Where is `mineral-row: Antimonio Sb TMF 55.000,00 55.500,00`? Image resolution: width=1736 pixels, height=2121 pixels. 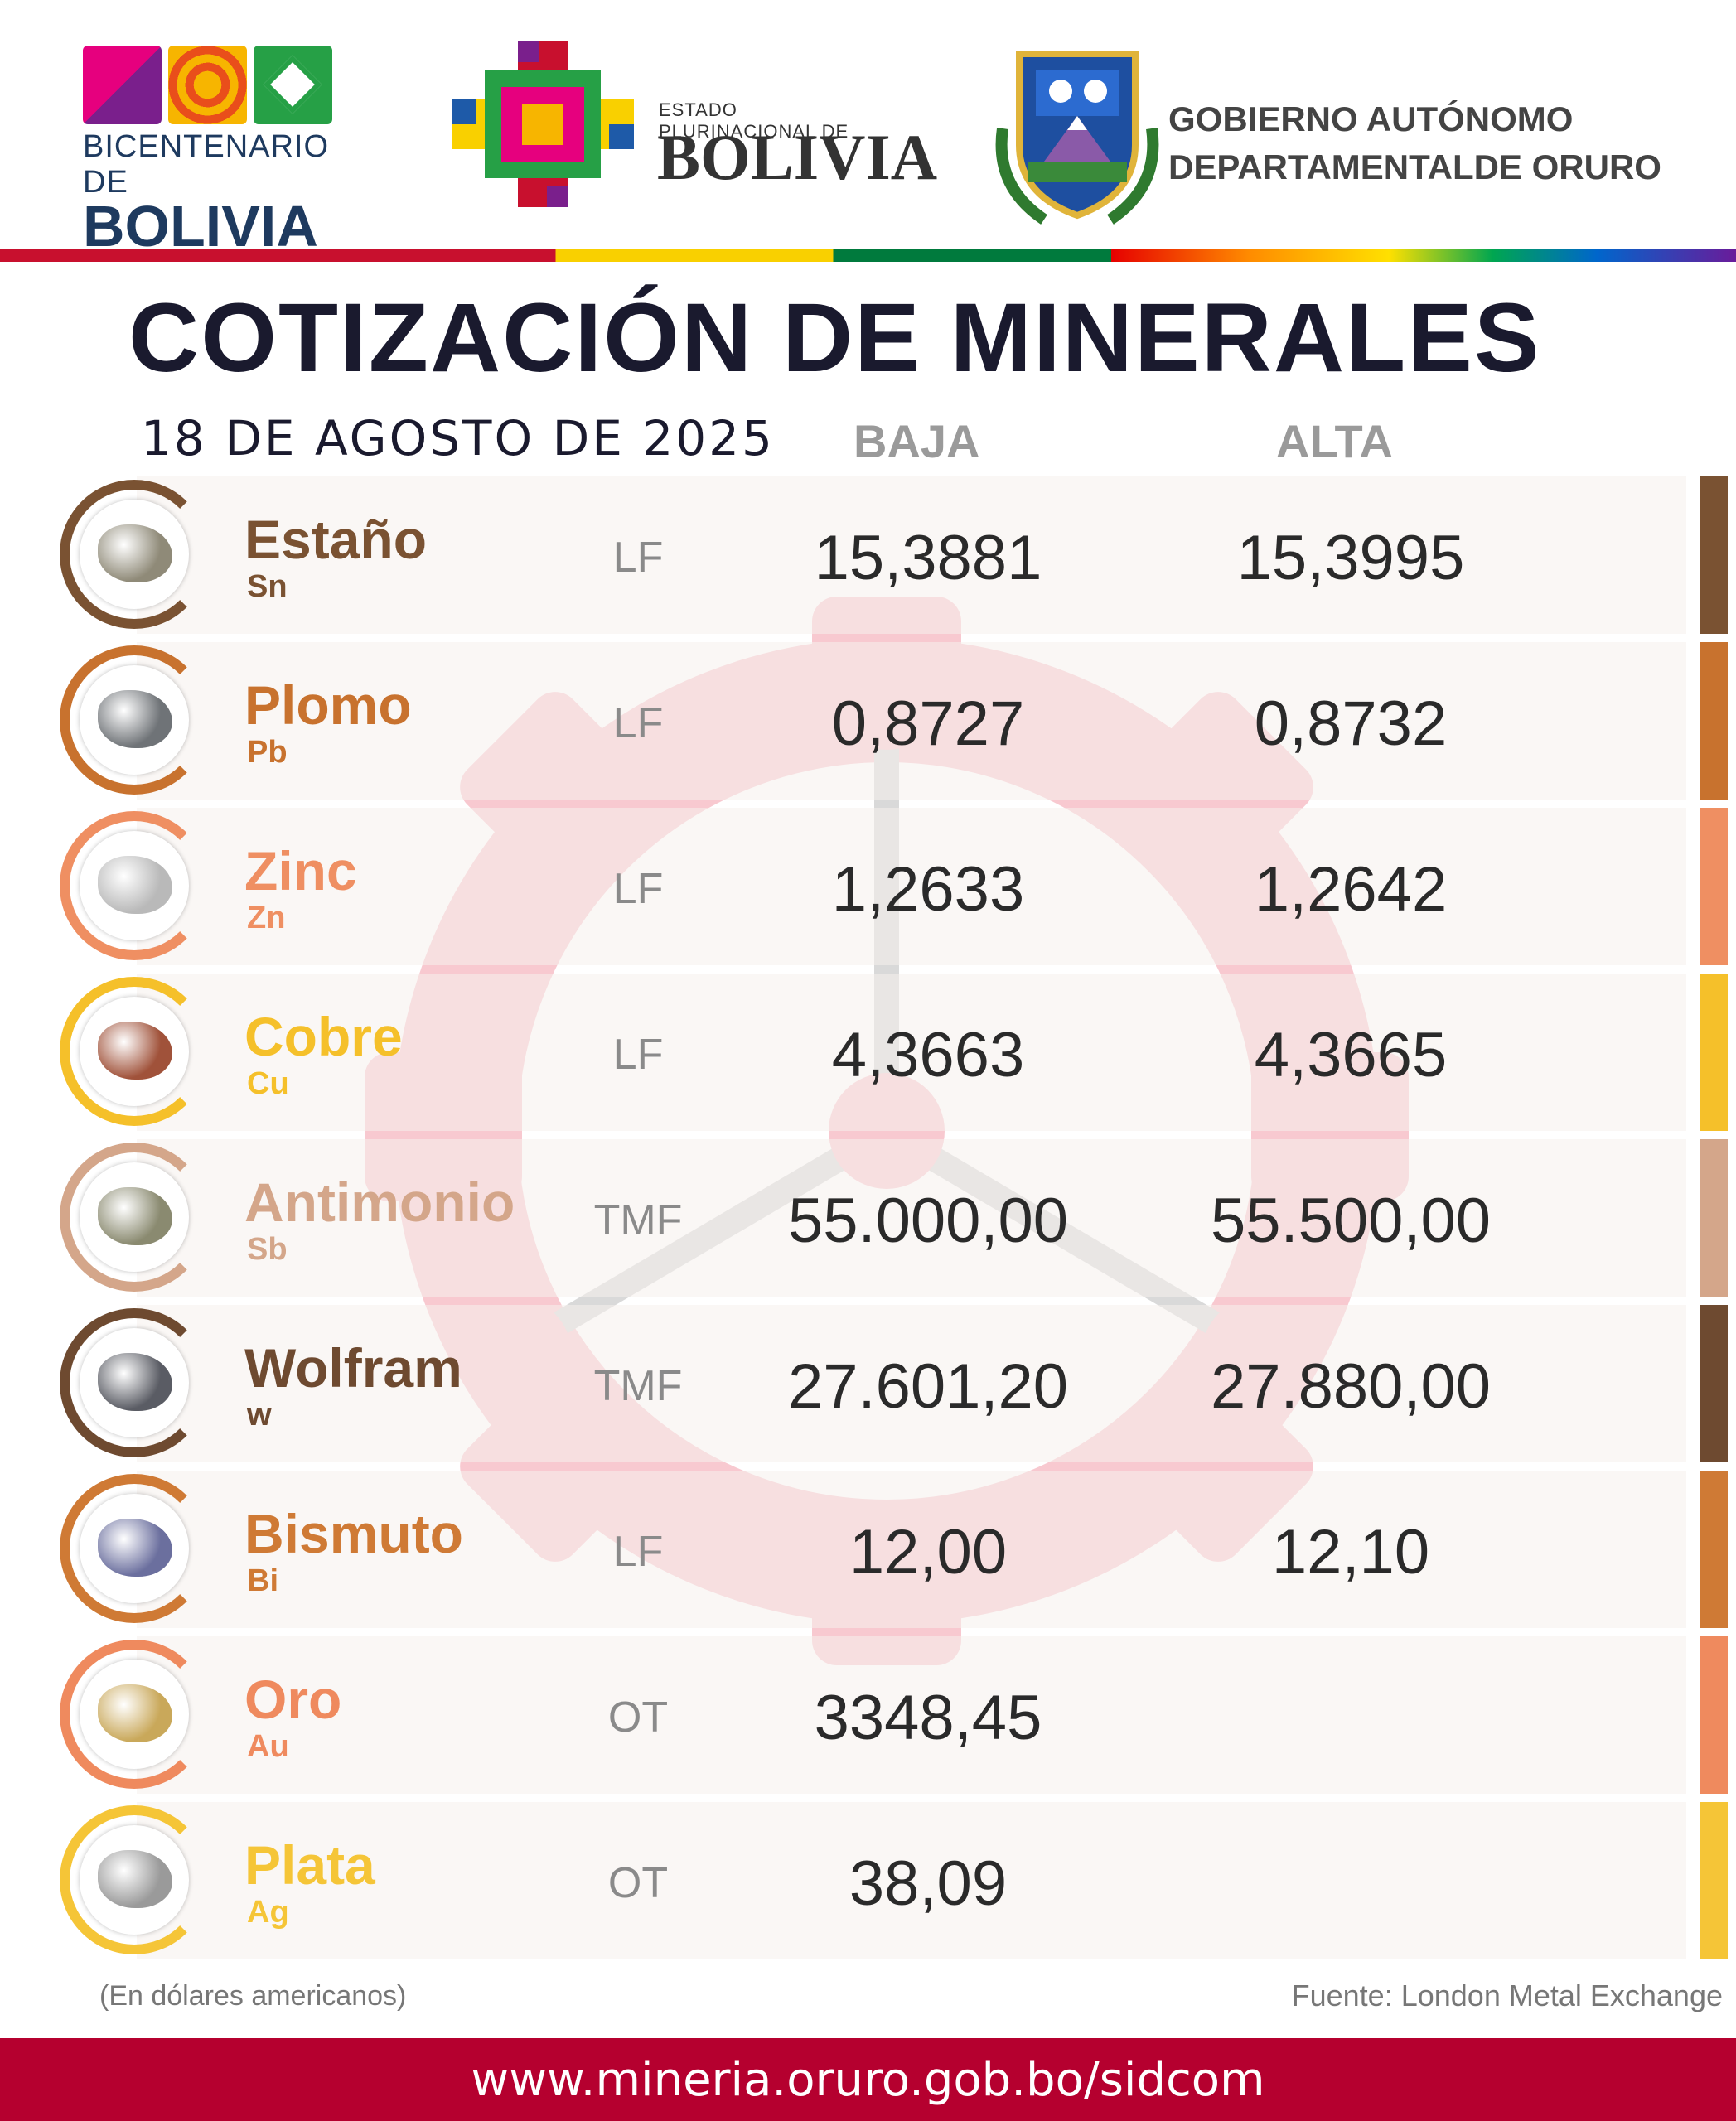
mineral-row: Antimonio Sb TMF 55.000,00 55.500,00 is located at coordinates (868, 1218).